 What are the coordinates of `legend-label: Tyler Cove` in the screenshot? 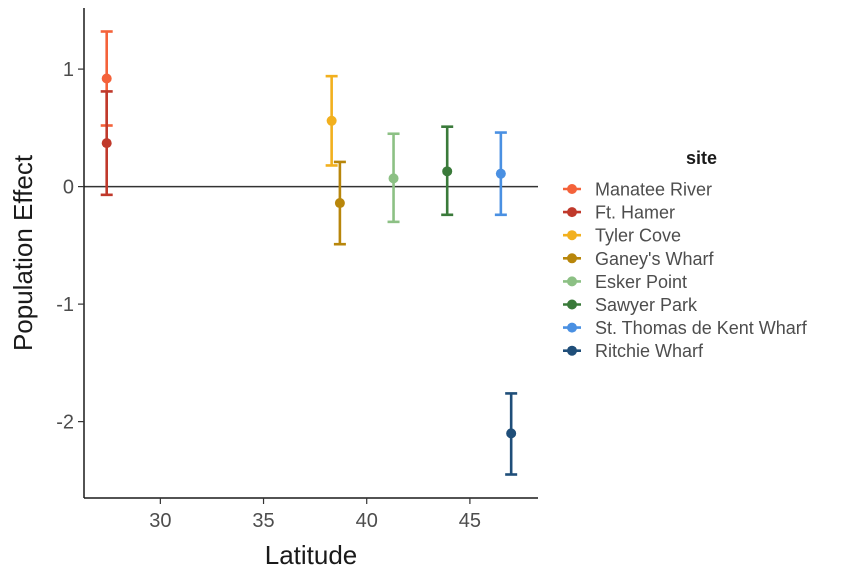 It's located at (638, 236).